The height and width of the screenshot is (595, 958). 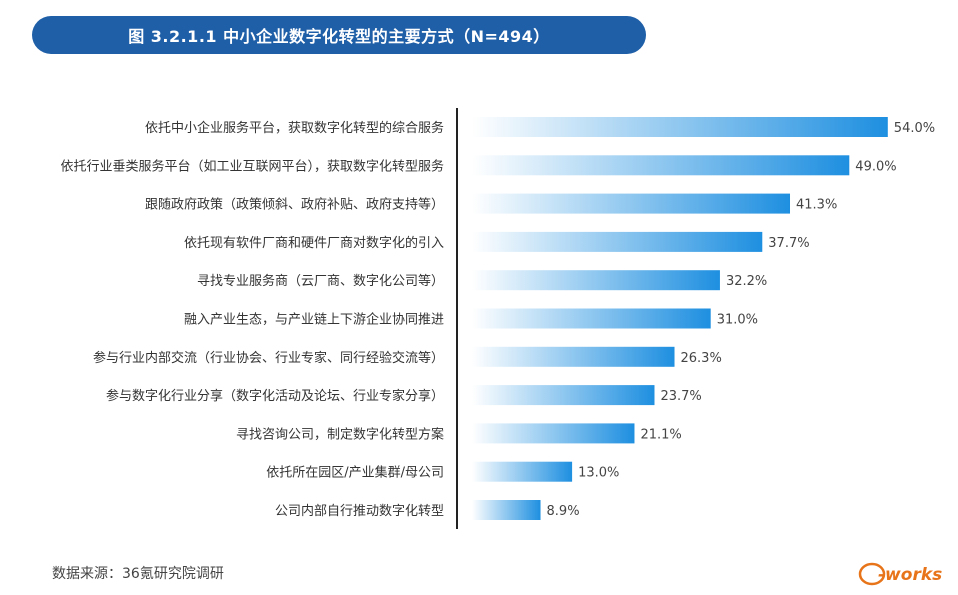 I want to click on e-works-logo: -works, so click(x=900, y=574).